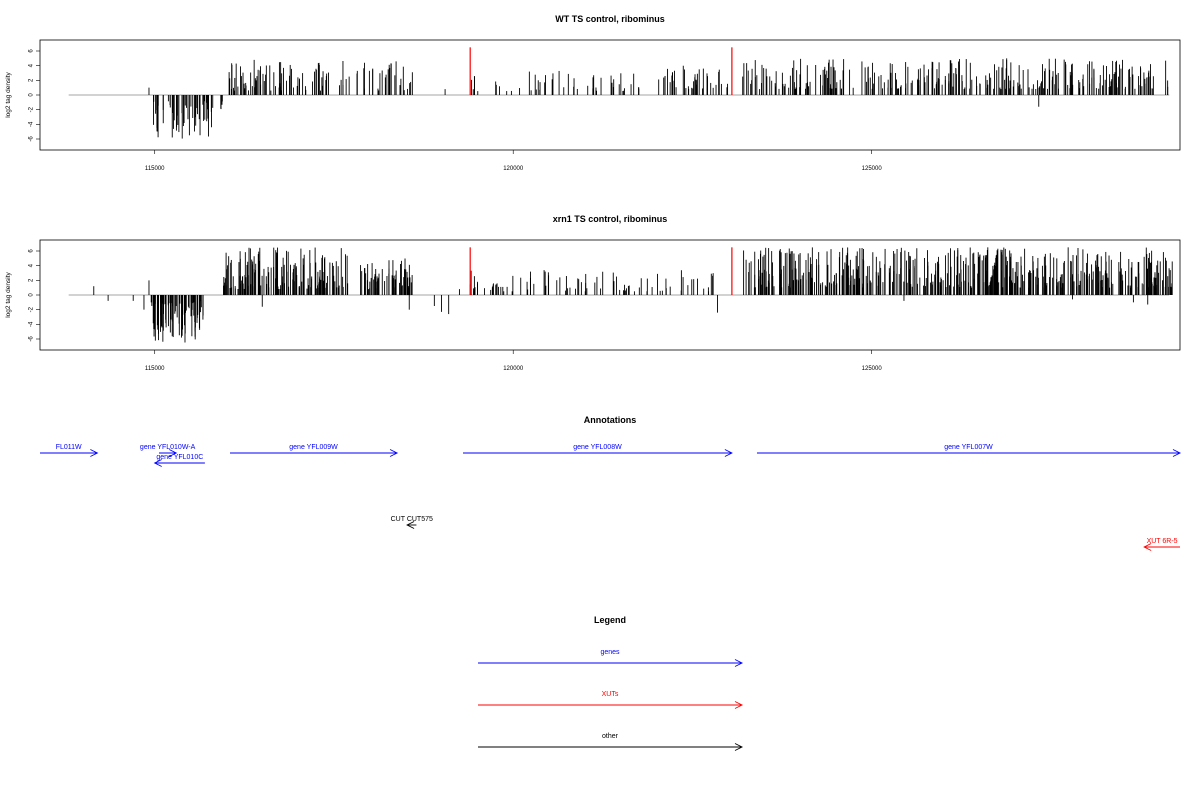 The height and width of the screenshot is (800, 1200). What do you see at coordinates (610, 736) in the screenshot?
I see `legend-label: other` at bounding box center [610, 736].